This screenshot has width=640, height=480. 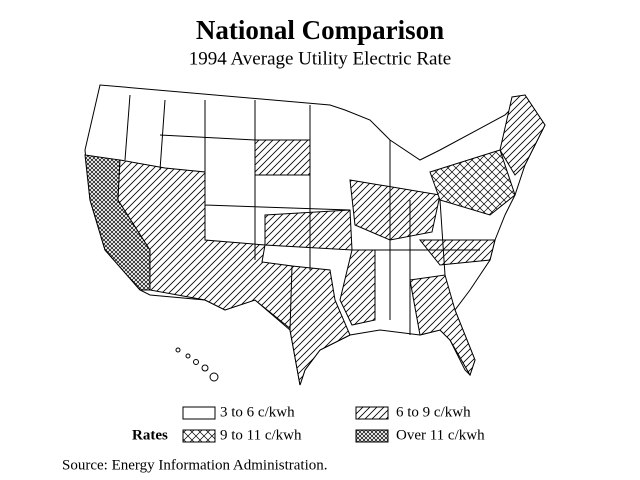 What do you see at coordinates (395, 210) in the screenshot?
I see `region-midwest` at bounding box center [395, 210].